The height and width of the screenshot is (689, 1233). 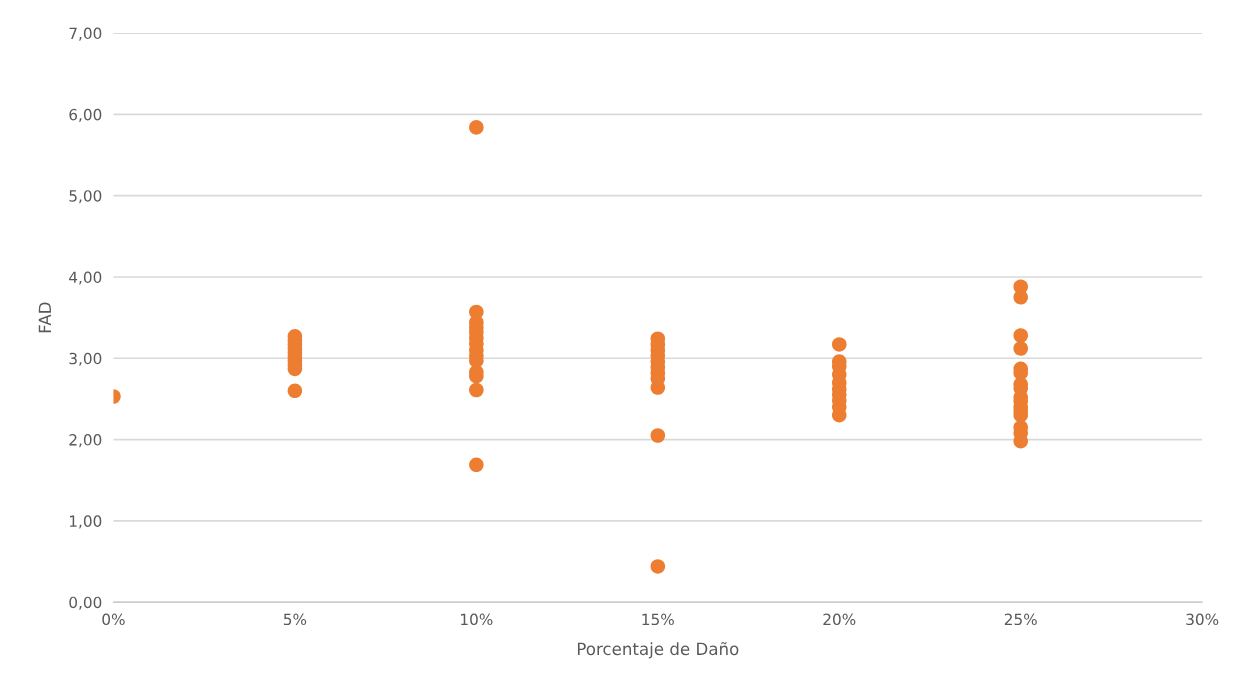 I want to click on y-tick-label: 0,00, so click(x=85, y=603).